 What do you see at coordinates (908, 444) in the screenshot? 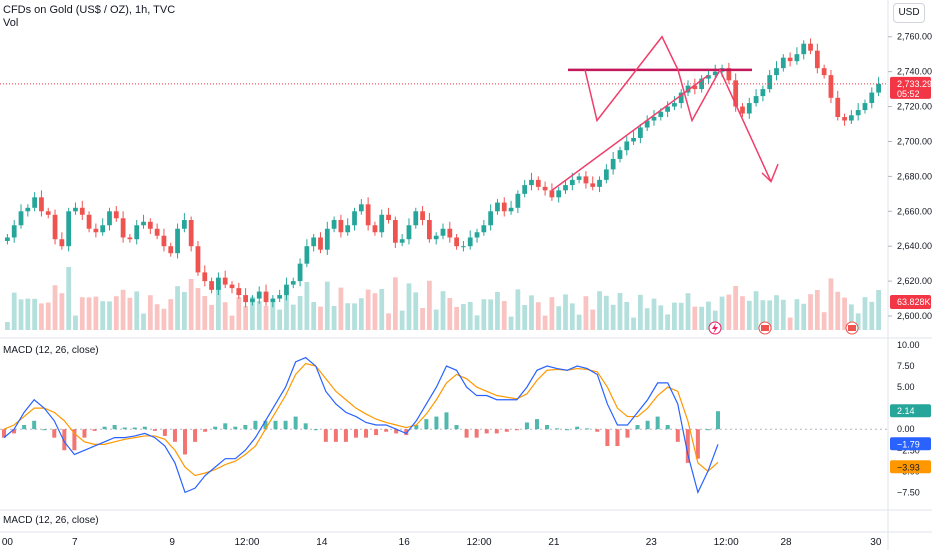
I see `macd-line-badge-text: −1.79` at bounding box center [908, 444].